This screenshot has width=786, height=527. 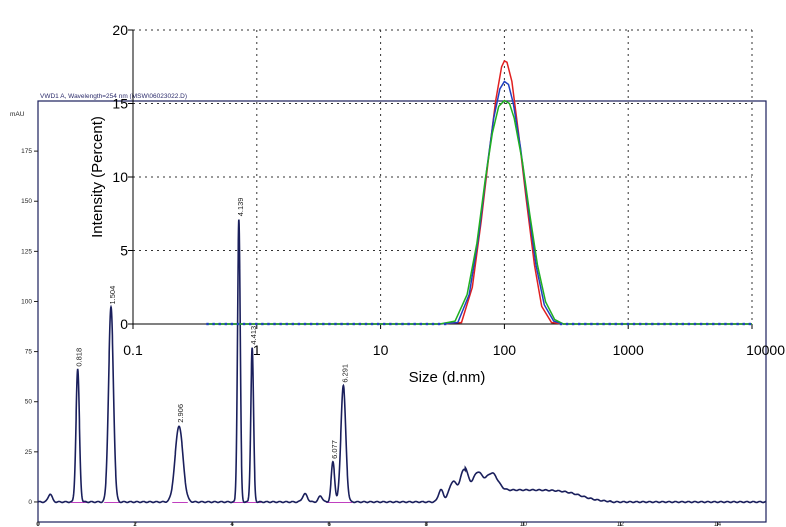 I want to click on chromatogram-y-label: mAU, so click(x=17, y=114).